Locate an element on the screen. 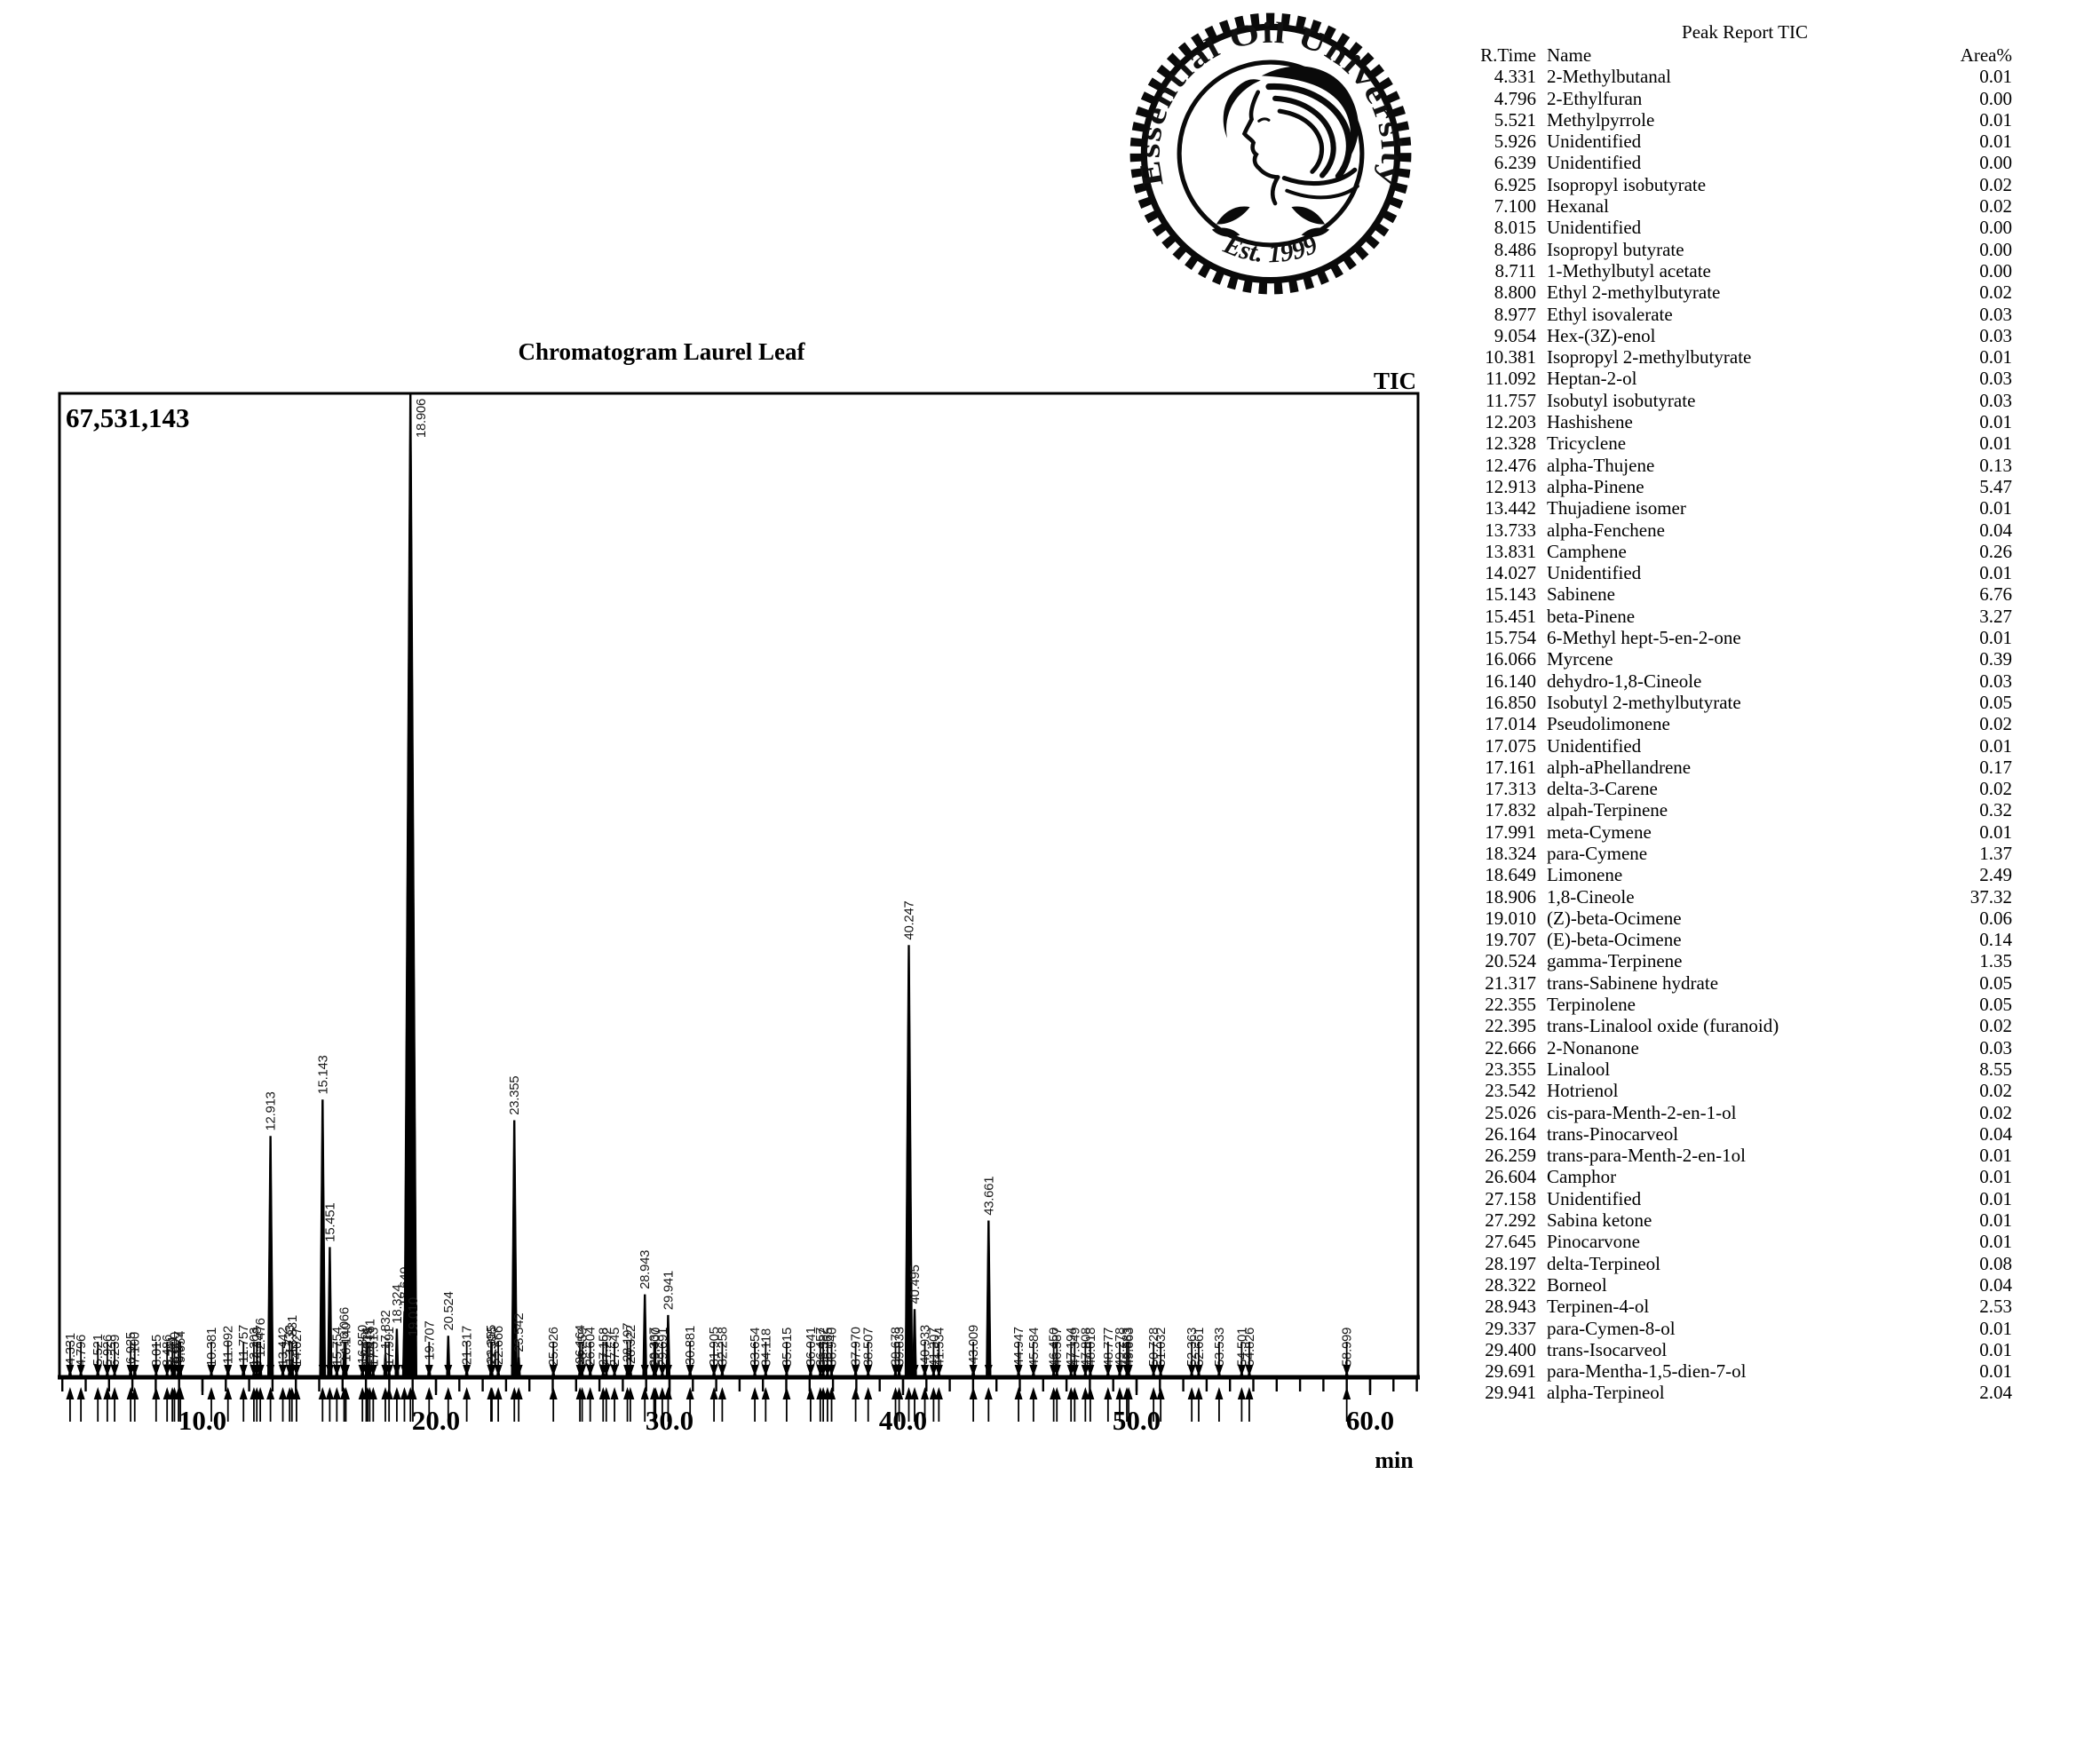  cell-rtime: 6.239 is located at coordinates (1515, 163).